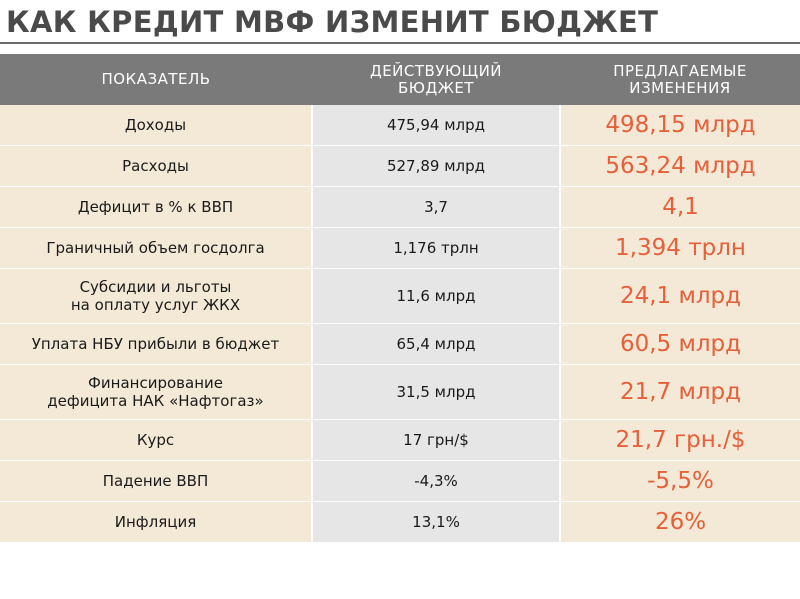 This screenshot has width=800, height=599. What do you see at coordinates (436, 522) in the screenshot?
I see `current-value-cell: 13,1%` at bounding box center [436, 522].